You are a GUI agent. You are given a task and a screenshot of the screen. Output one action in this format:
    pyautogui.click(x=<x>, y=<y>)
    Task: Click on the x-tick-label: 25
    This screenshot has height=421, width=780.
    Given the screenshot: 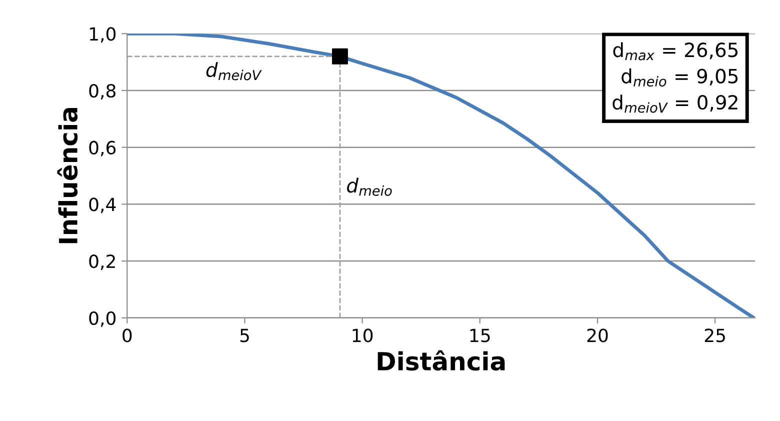 What is the action you would take?
    pyautogui.click(x=714, y=335)
    